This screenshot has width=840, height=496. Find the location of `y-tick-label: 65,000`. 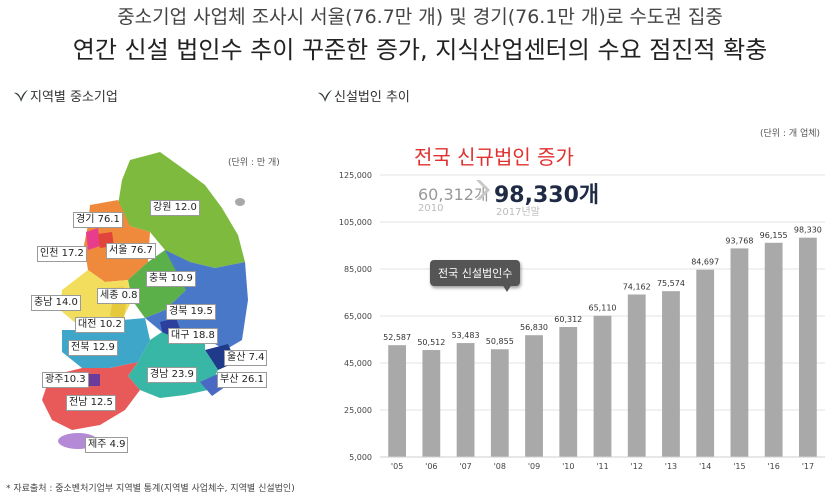

y-tick-label: 65,000 is located at coordinates (358, 316).